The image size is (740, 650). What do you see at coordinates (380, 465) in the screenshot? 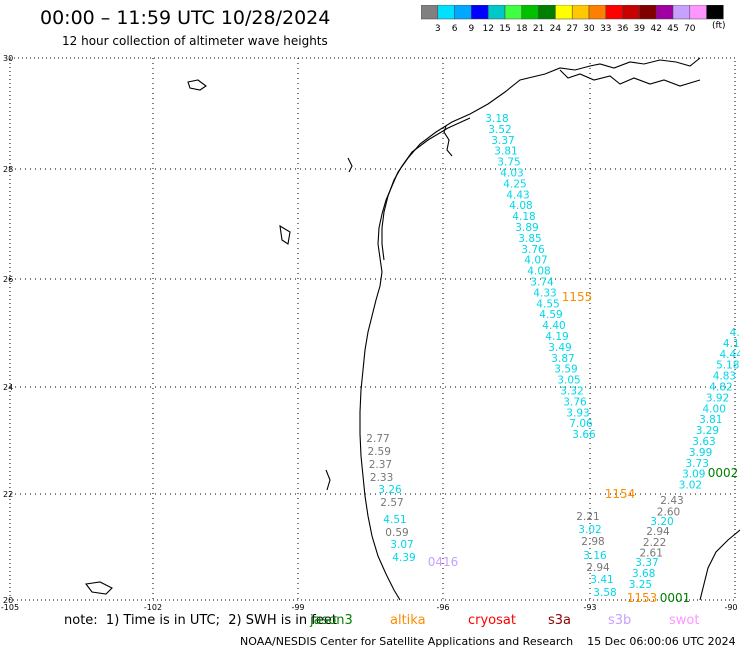
I see `wave-height-value: 2.37` at bounding box center [380, 465].